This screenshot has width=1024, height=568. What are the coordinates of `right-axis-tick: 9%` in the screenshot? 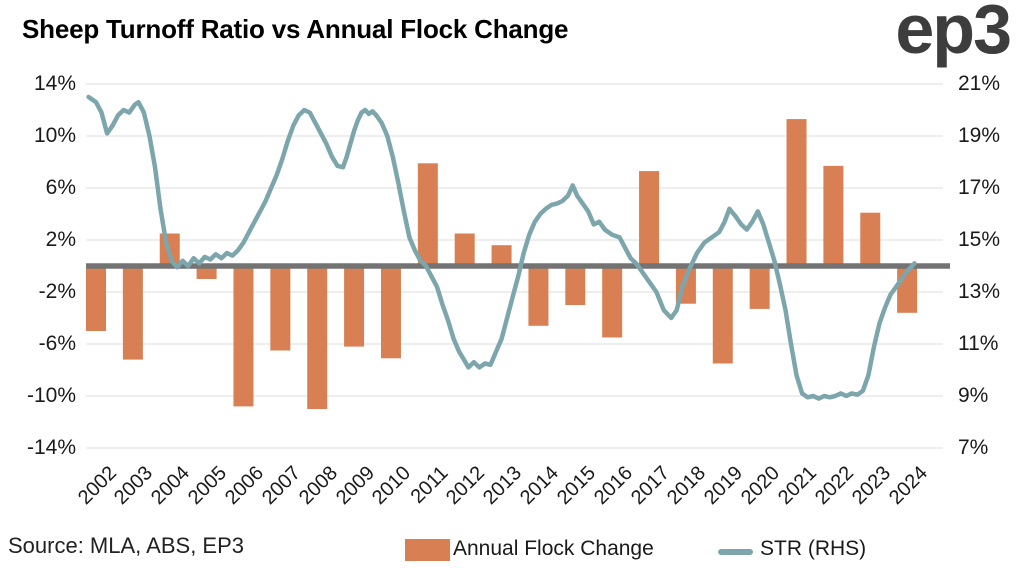 It's located at (973, 395).